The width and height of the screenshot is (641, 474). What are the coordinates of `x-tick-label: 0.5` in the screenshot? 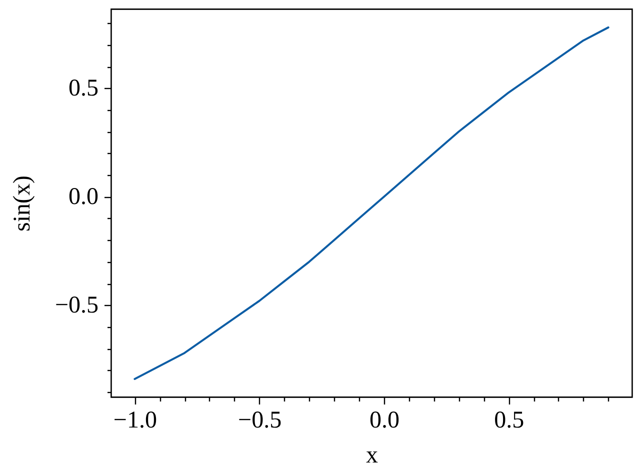 It's located at (509, 421).